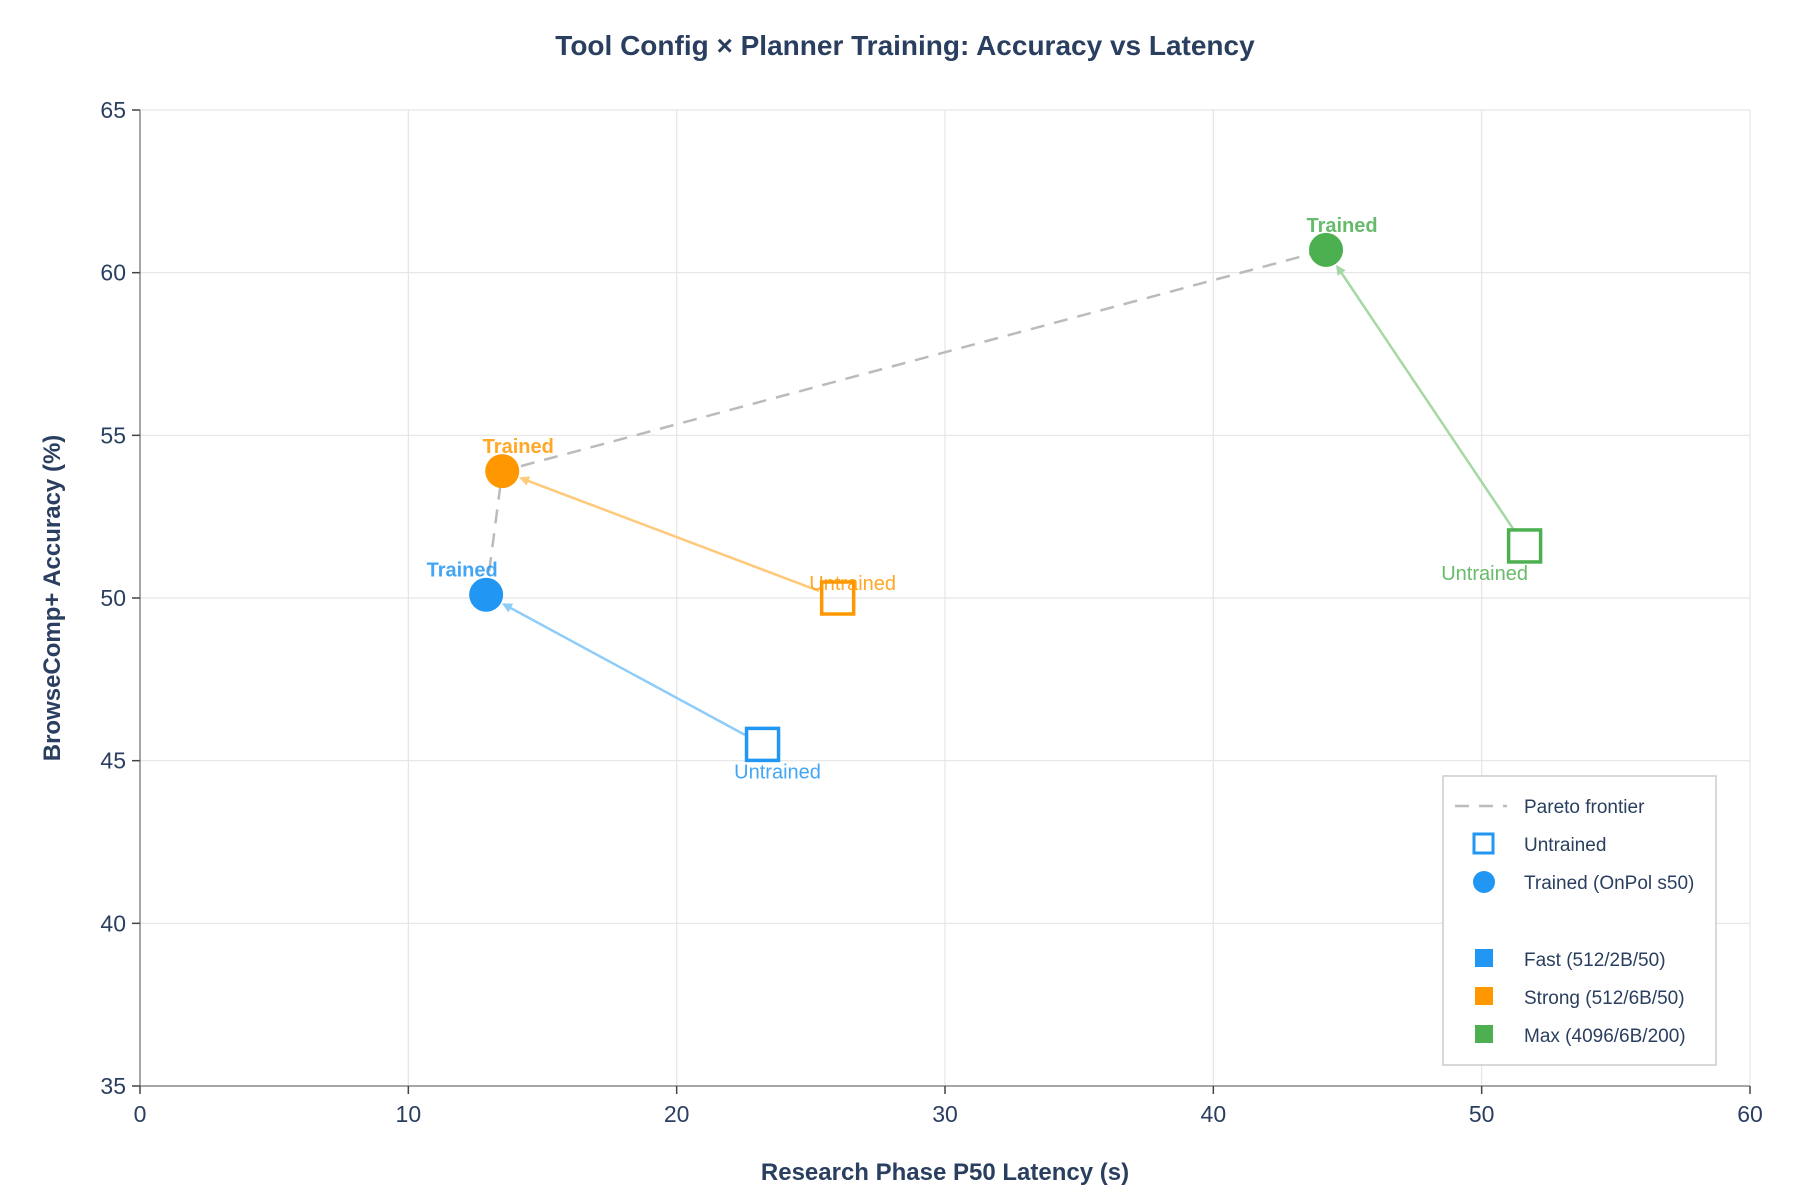 This screenshot has width=1800, height=1200. I want to click on x-tick-label: 20, so click(677, 1114).